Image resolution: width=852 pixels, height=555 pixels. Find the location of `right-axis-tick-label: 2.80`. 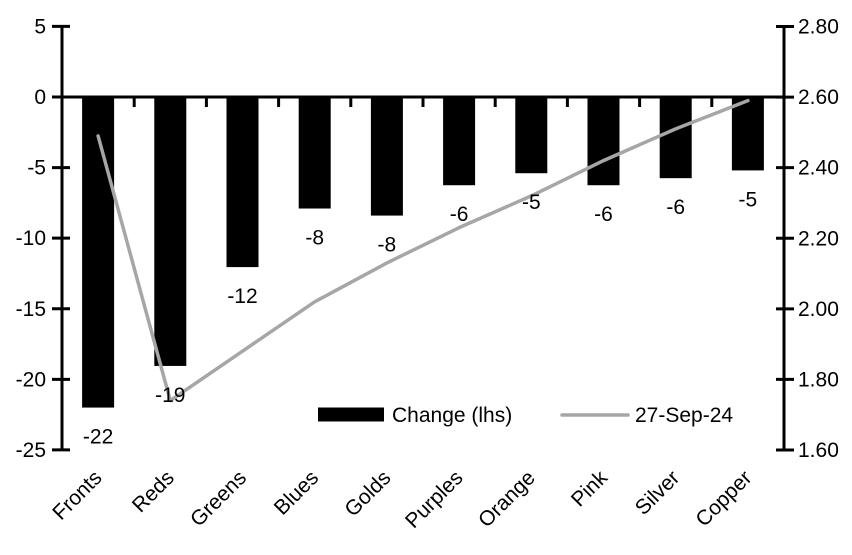

right-axis-tick-label: 2.80 is located at coordinates (818, 27).